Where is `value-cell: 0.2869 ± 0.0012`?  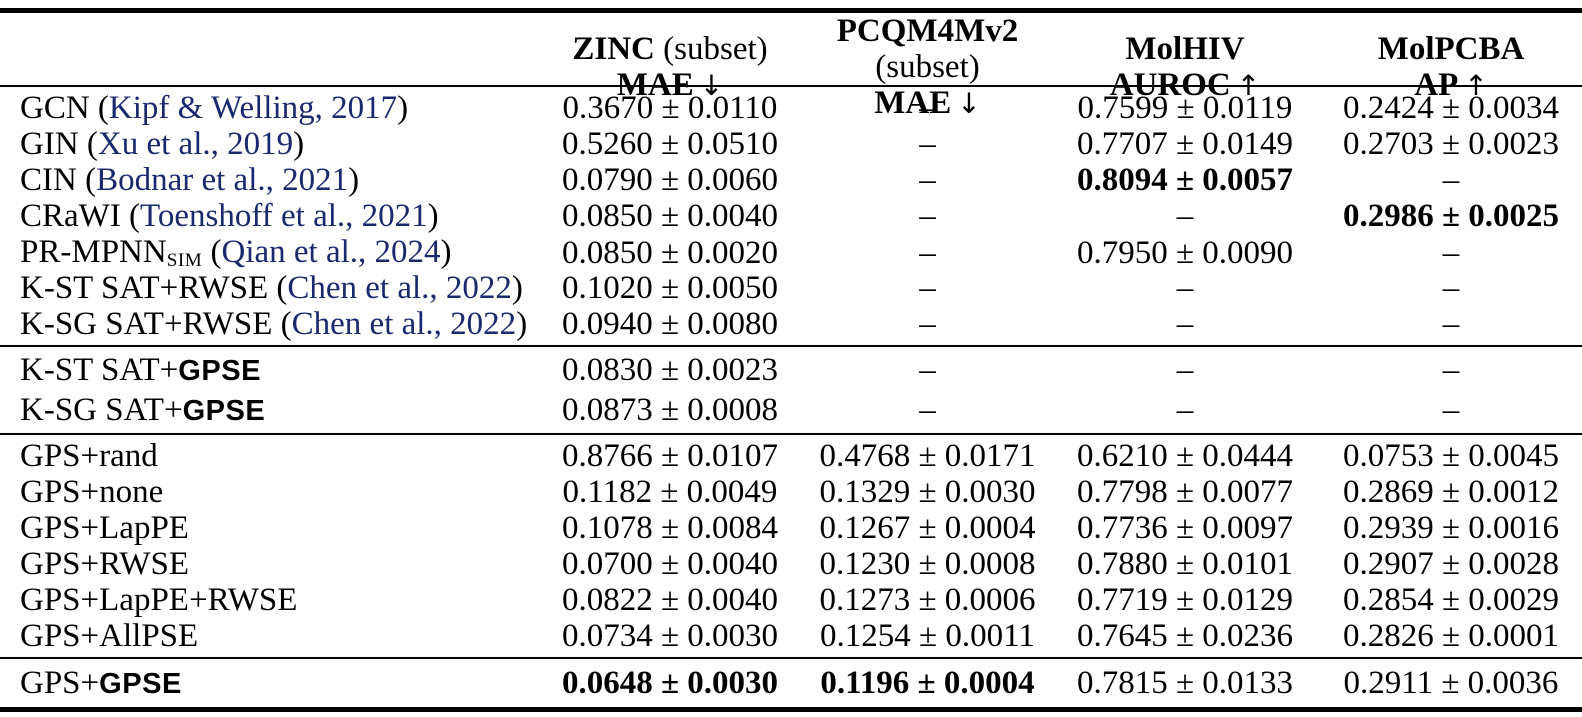 value-cell: 0.2869 ± 0.0012 is located at coordinates (1451, 492).